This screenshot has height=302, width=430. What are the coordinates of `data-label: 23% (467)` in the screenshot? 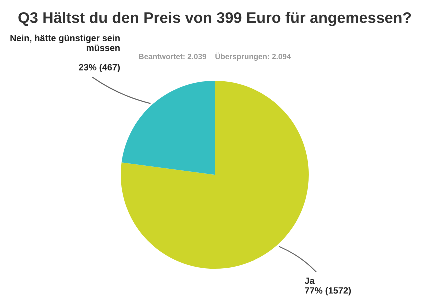 It's located at (99, 68).